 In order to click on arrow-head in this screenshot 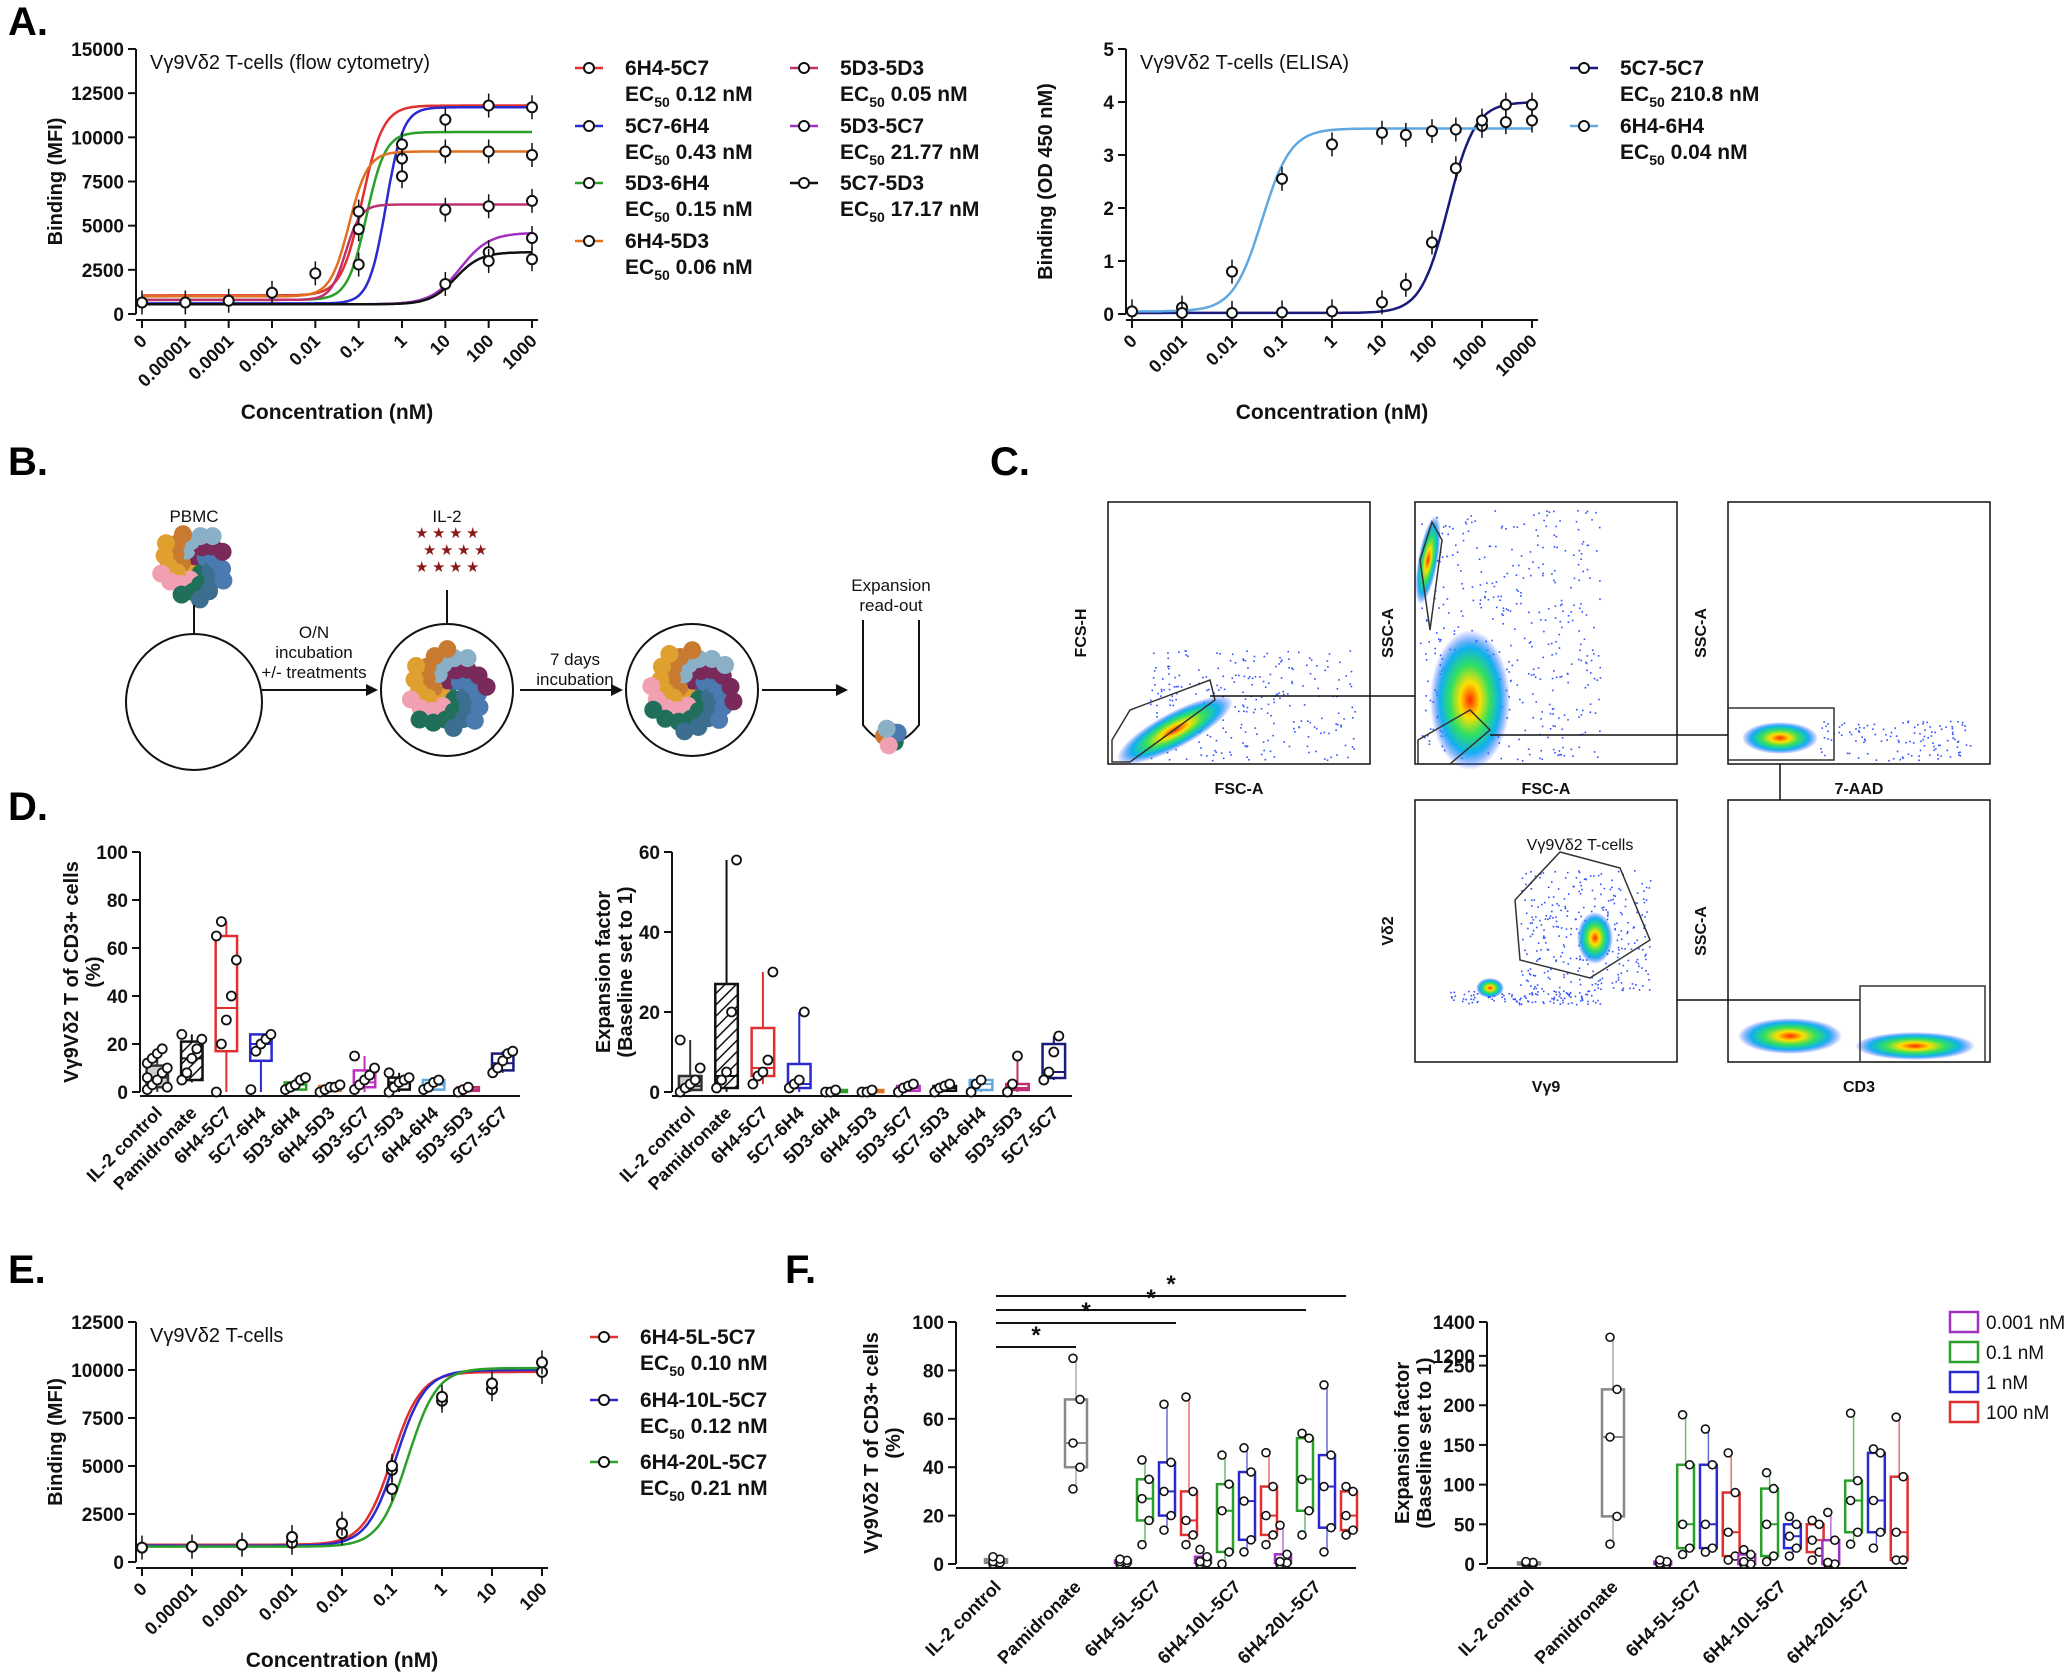, I will do `click(617, 690)`.